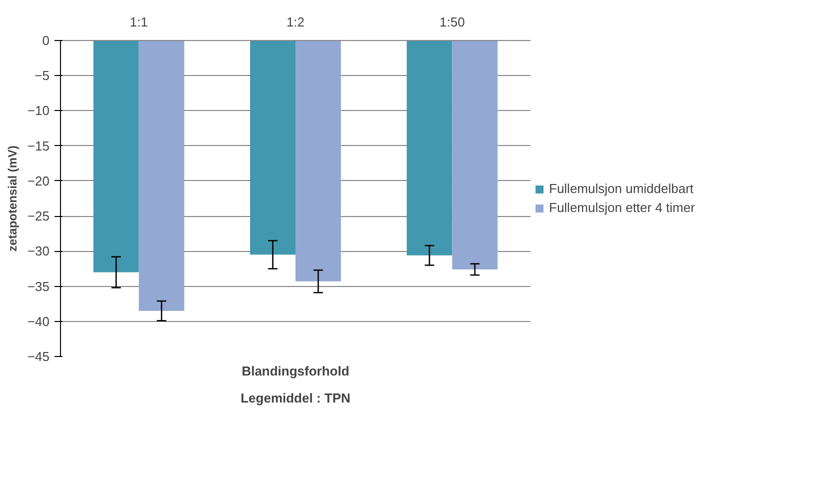 The width and height of the screenshot is (840, 482). I want to click on y-tick-label: −10, so click(38, 110).